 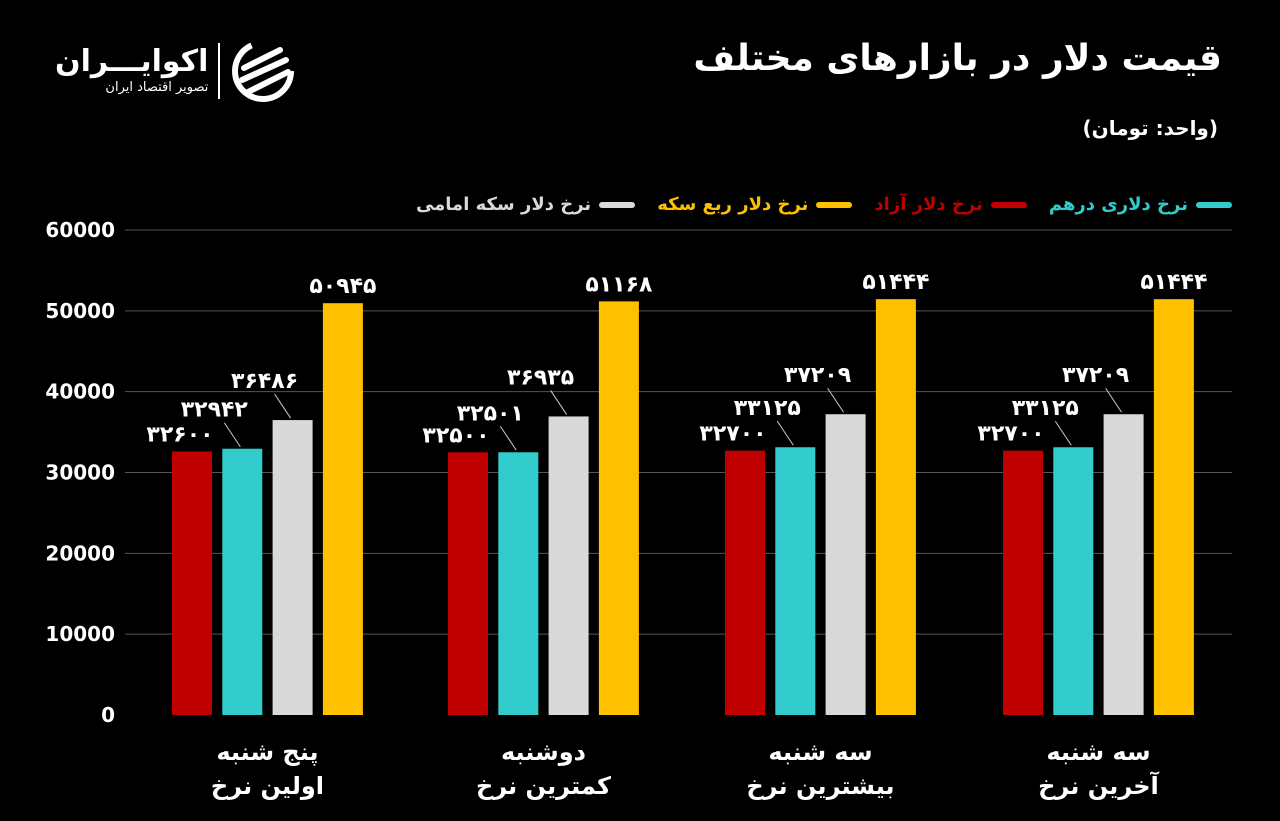 I want to click on logo-mark-icon, so click(x=263, y=71).